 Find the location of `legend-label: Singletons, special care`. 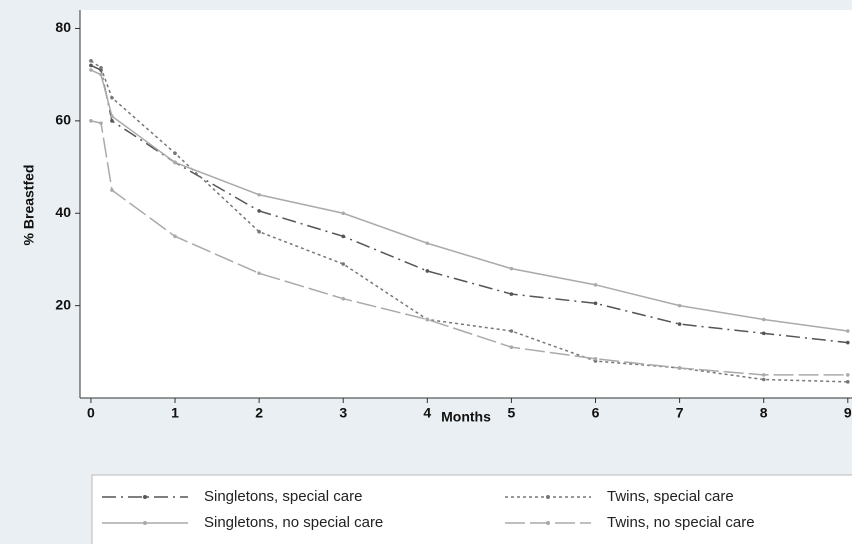

legend-label: Singletons, special care is located at coordinates (283, 496).